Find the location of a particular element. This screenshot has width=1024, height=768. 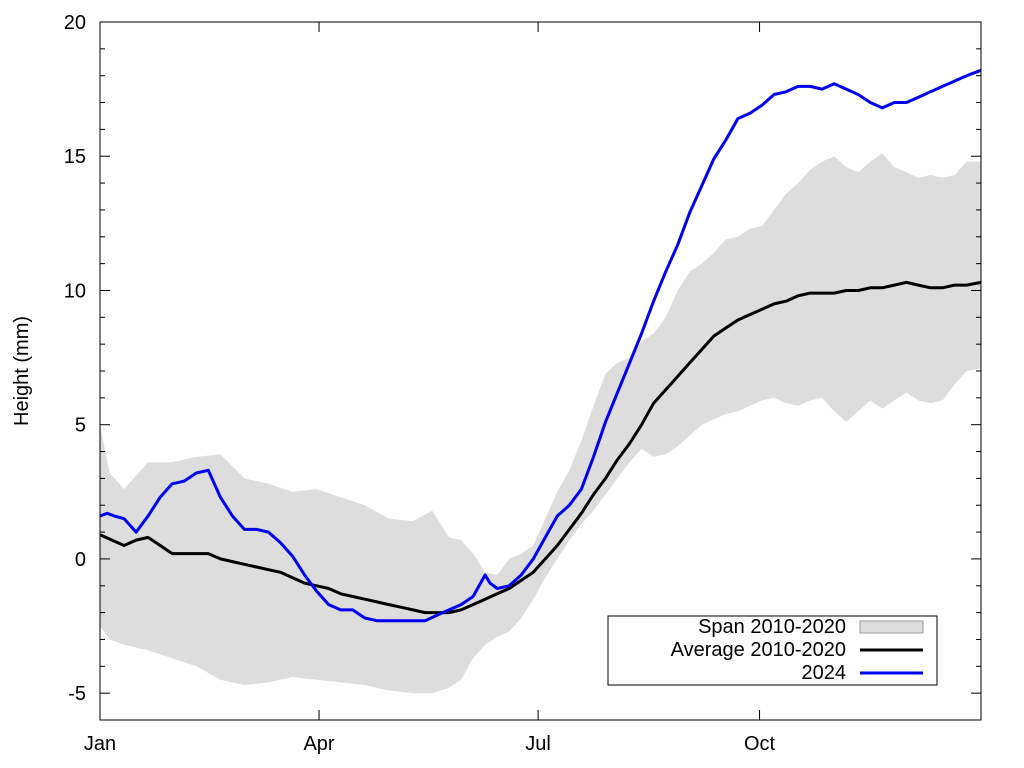

x-tick-label: Apr is located at coordinates (318, 744).